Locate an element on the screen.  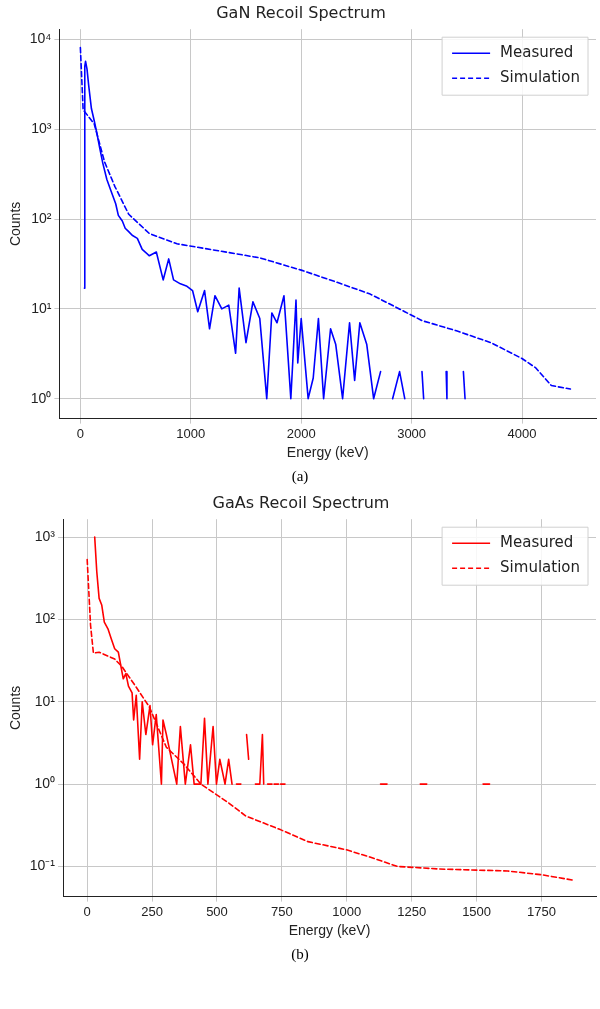
text: (b) is located at coordinates (300, 954).